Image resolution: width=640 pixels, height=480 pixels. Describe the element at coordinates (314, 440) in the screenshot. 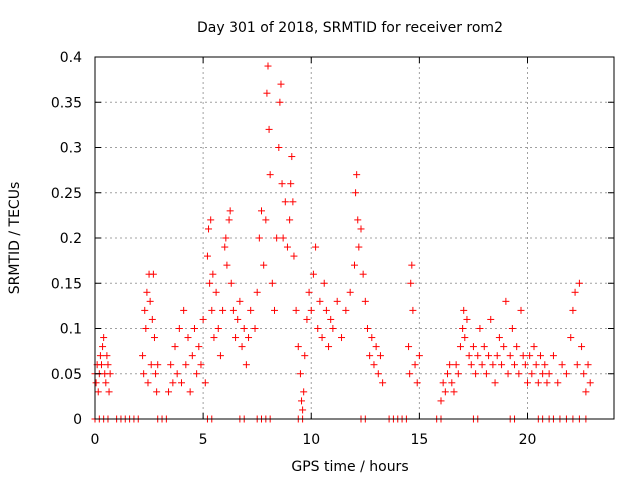

I see `x-tick-labels: 0 5 10 15 20` at that location.